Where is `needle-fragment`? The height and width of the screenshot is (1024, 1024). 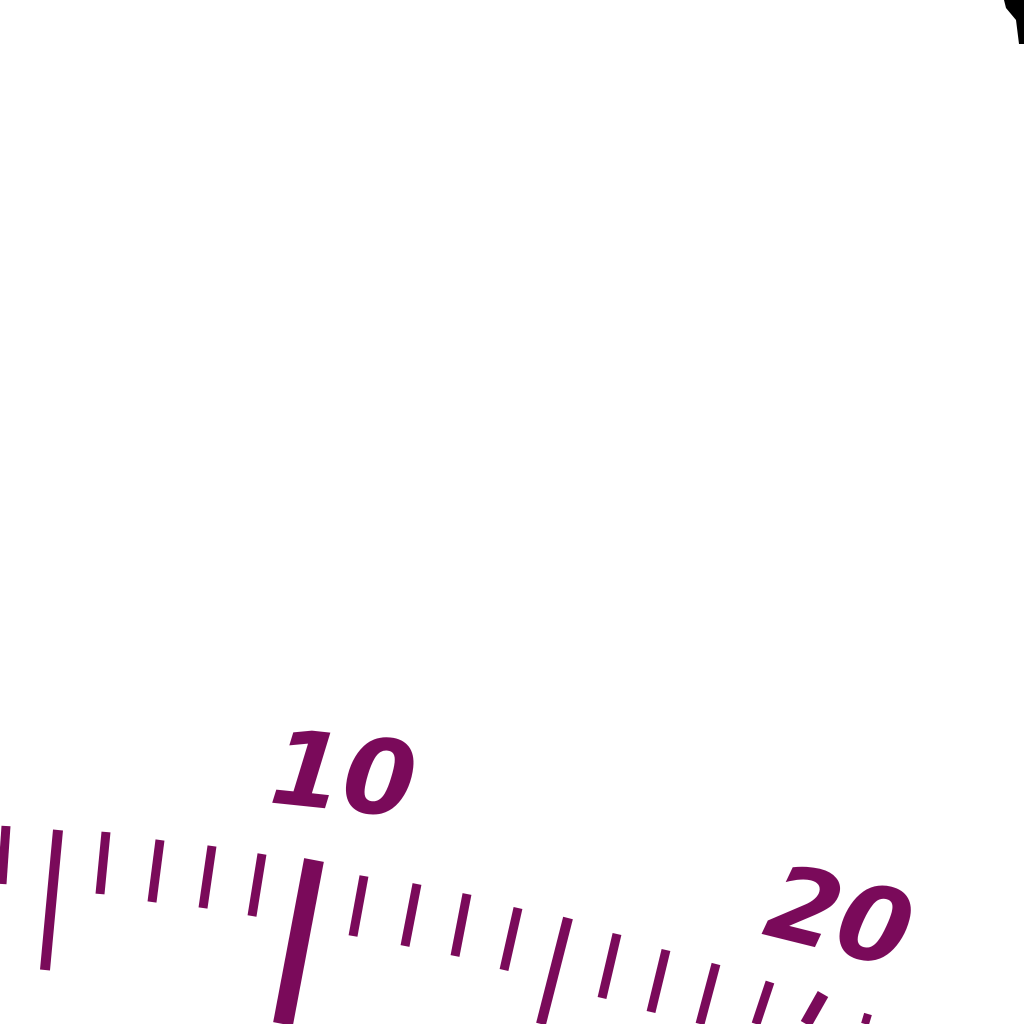 needle-fragment is located at coordinates (1014, 22).